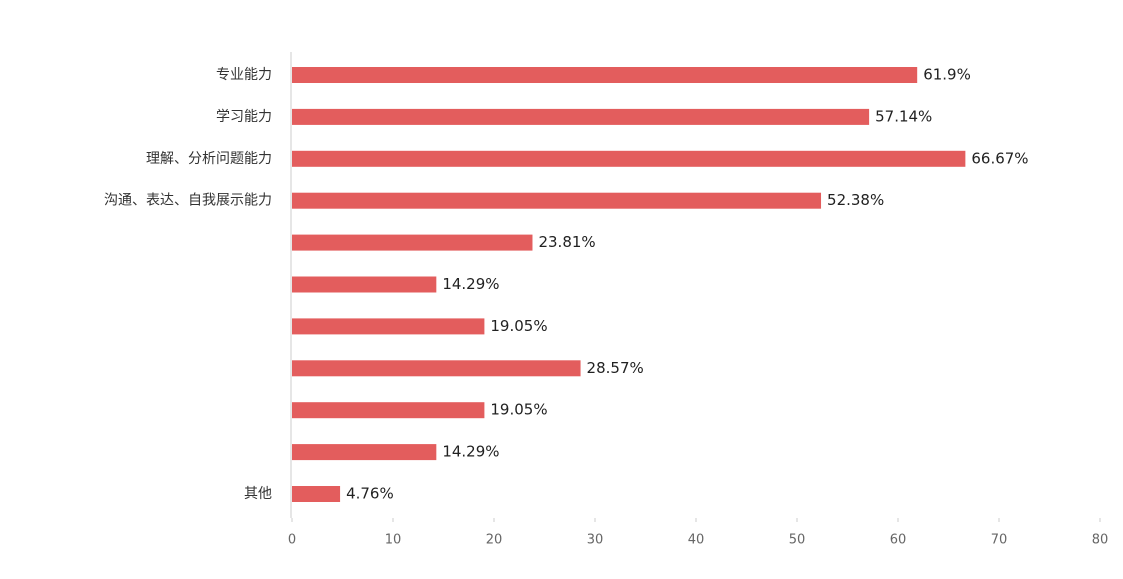 The image size is (1123, 579). Describe the element at coordinates (370, 494) in the screenshot. I see `value-label: 4.76%` at that location.